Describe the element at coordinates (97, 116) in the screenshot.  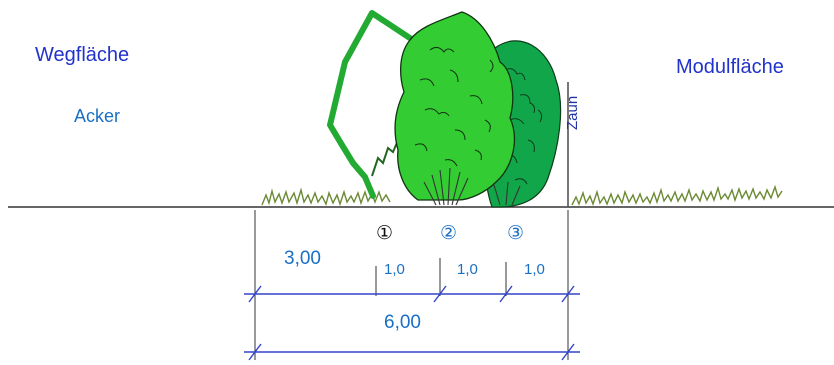
I see `label-field: Acker` at that location.